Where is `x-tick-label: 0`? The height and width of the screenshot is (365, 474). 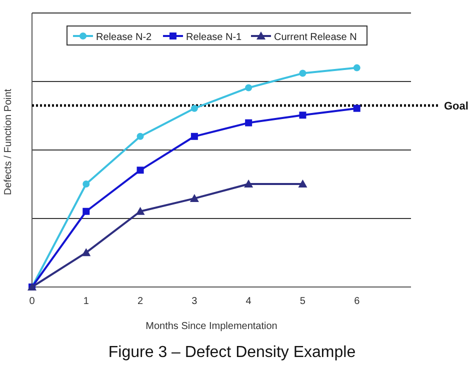 x-tick-label: 0 is located at coordinates (32, 301).